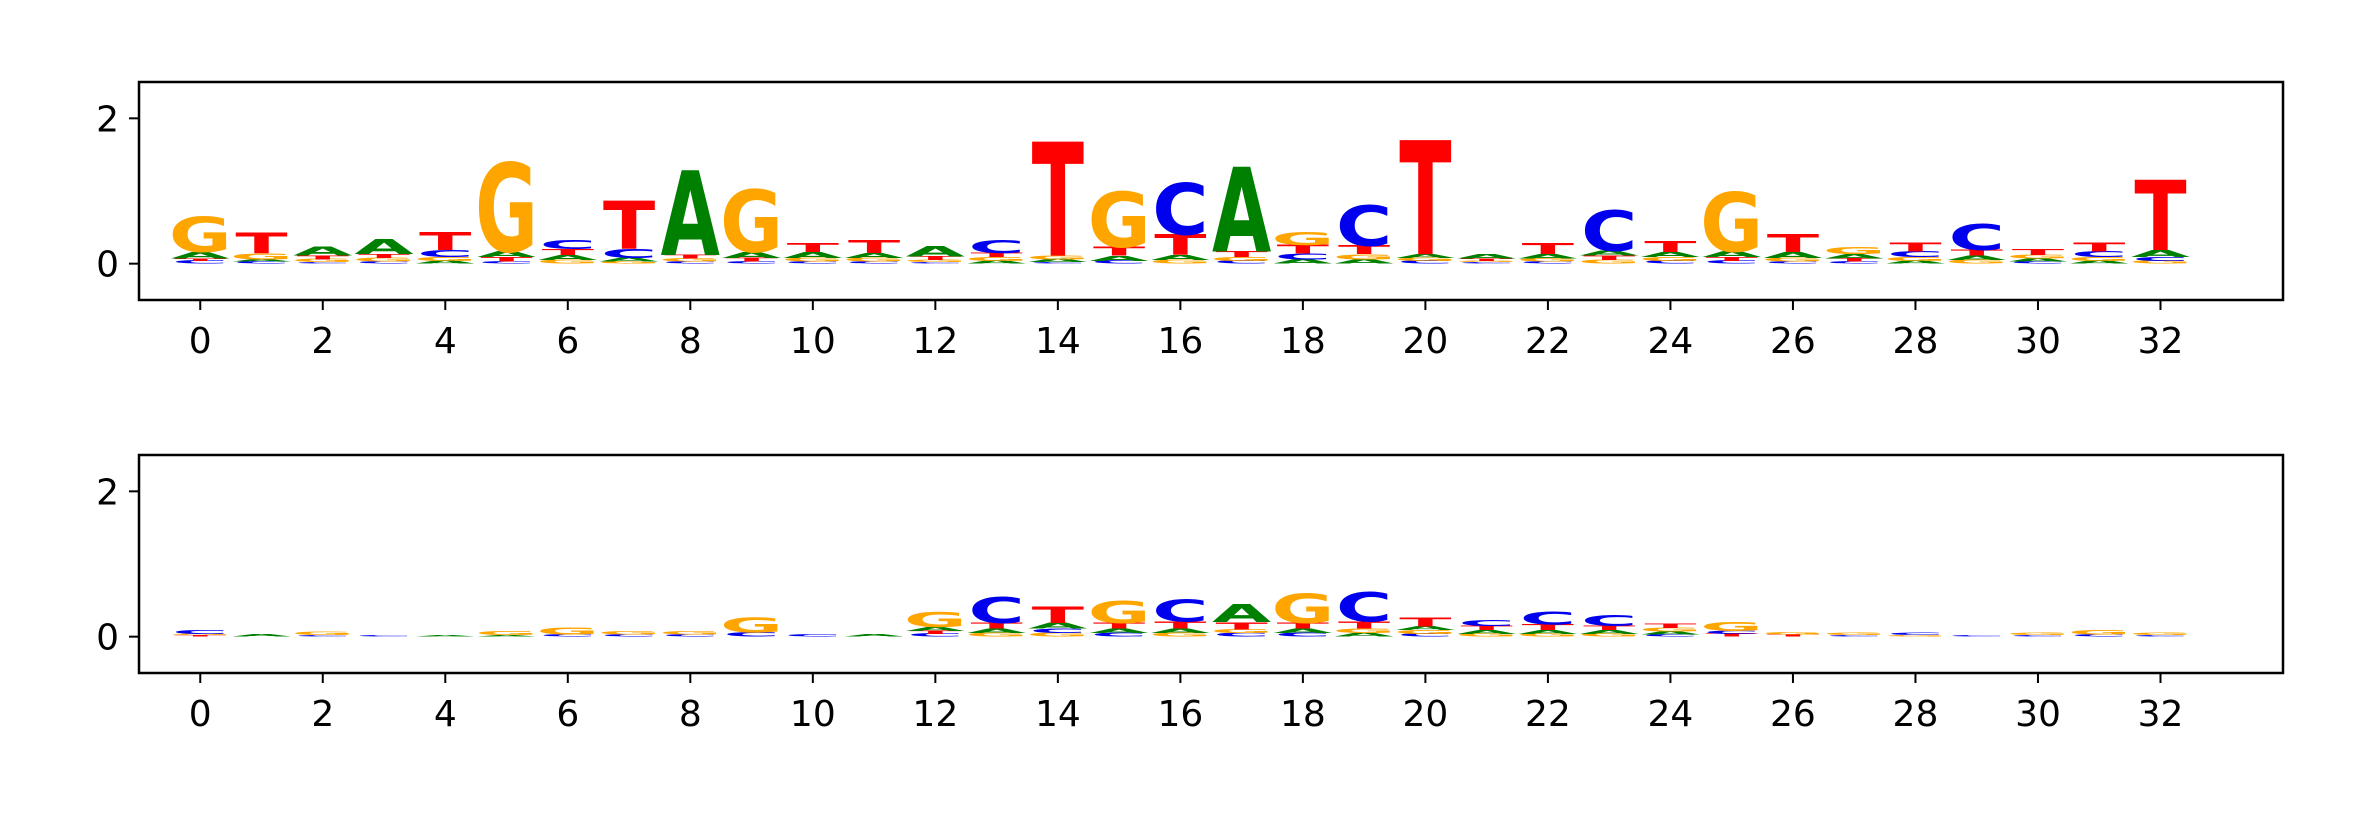 The height and width of the screenshot is (826, 2362). Describe the element at coordinates (1180, 341) in the screenshot. I see `x-tick-label: 16` at that location.